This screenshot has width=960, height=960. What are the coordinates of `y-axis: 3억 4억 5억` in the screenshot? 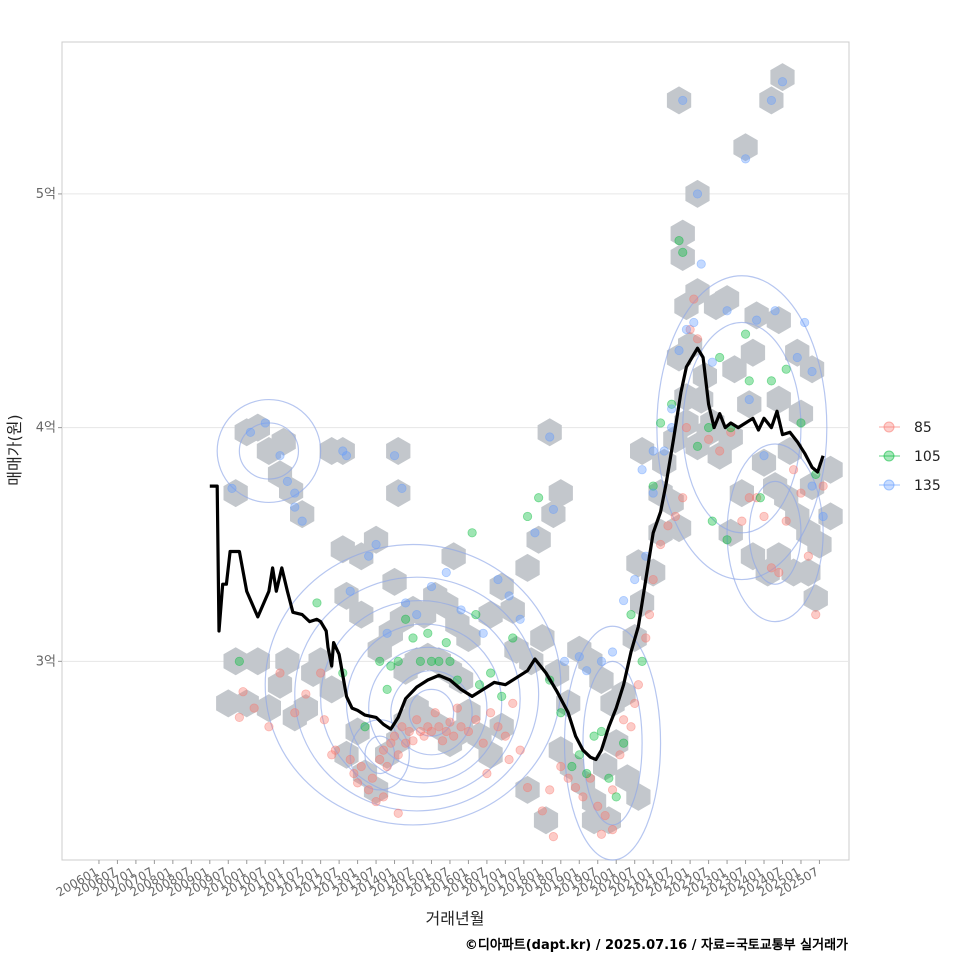 It's located at (49, 428).